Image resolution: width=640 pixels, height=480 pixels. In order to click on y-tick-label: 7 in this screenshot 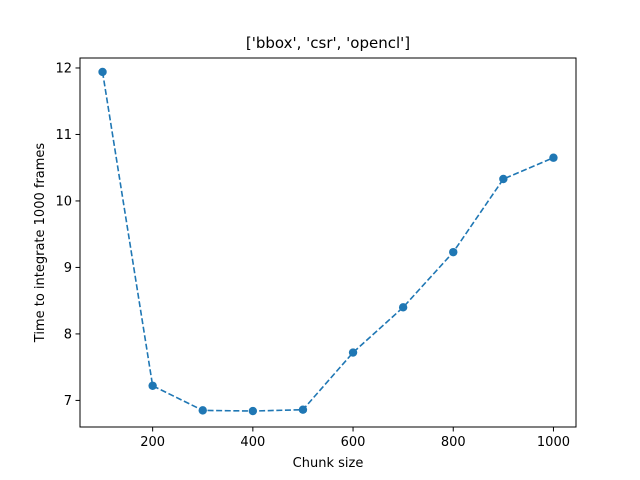, I will do `click(68, 401)`.